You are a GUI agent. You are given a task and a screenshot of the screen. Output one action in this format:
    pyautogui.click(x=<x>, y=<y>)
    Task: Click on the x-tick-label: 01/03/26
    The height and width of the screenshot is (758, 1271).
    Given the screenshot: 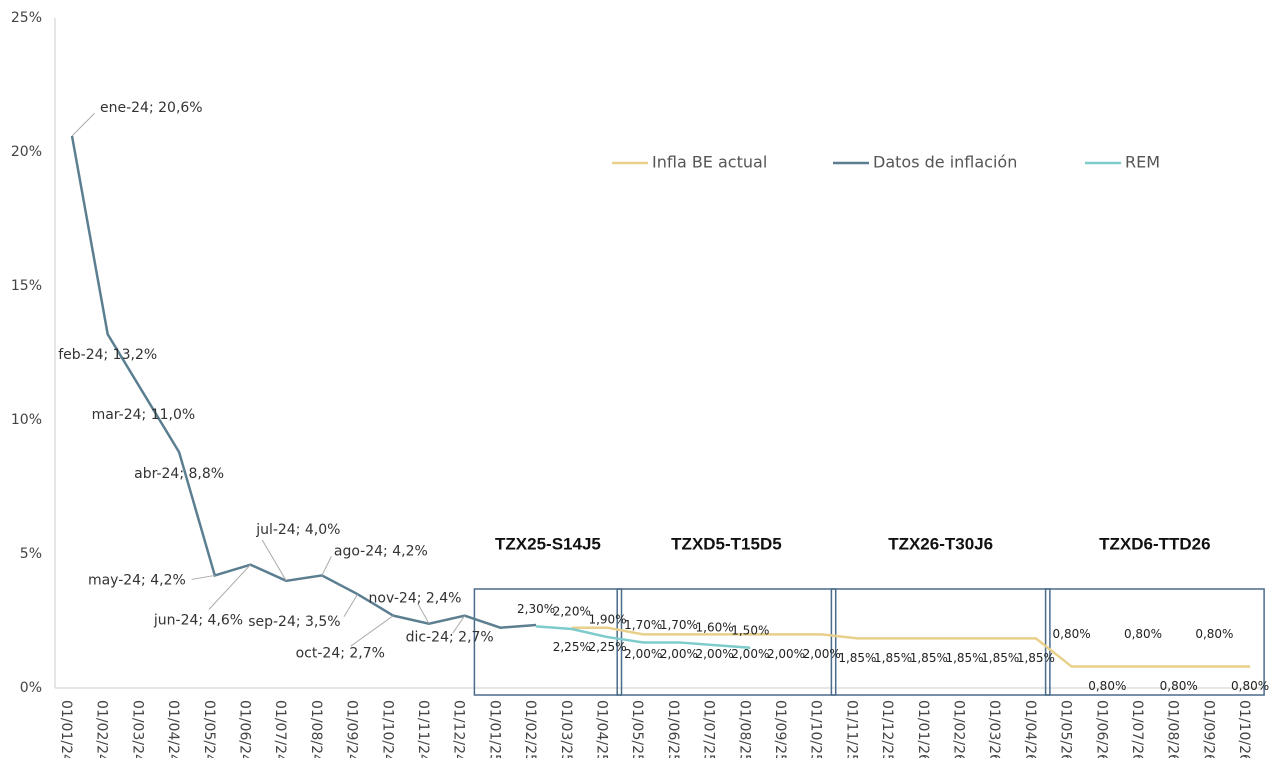 What is the action you would take?
    pyautogui.click(x=994, y=729)
    